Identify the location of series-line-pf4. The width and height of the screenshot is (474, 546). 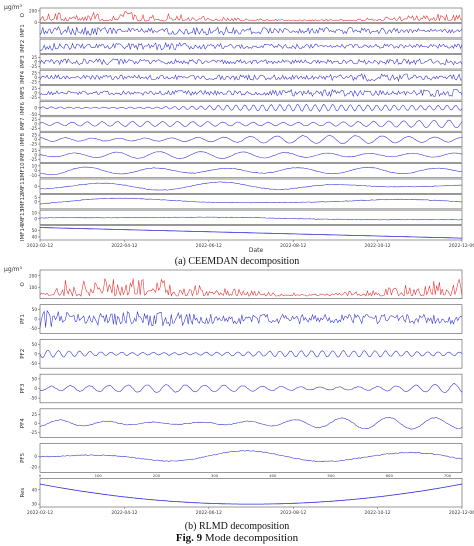
(251, 423).